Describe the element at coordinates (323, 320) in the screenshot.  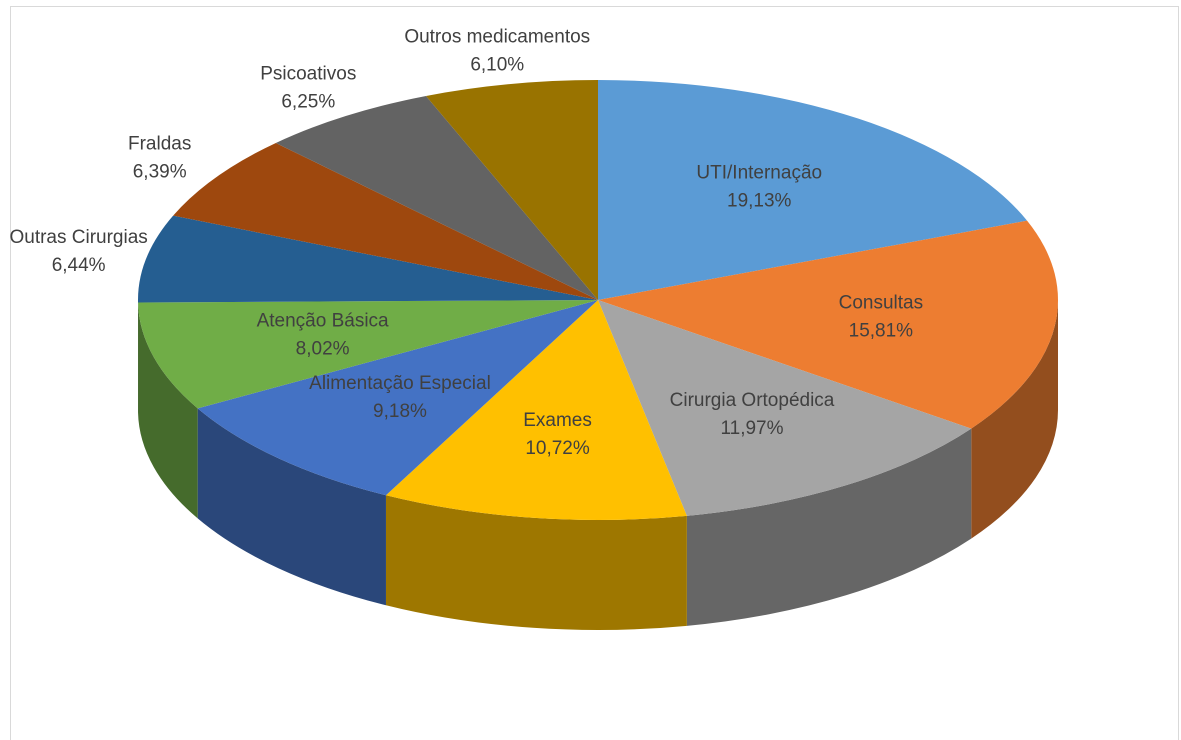
I see `slice-label: Atenção Básica` at that location.